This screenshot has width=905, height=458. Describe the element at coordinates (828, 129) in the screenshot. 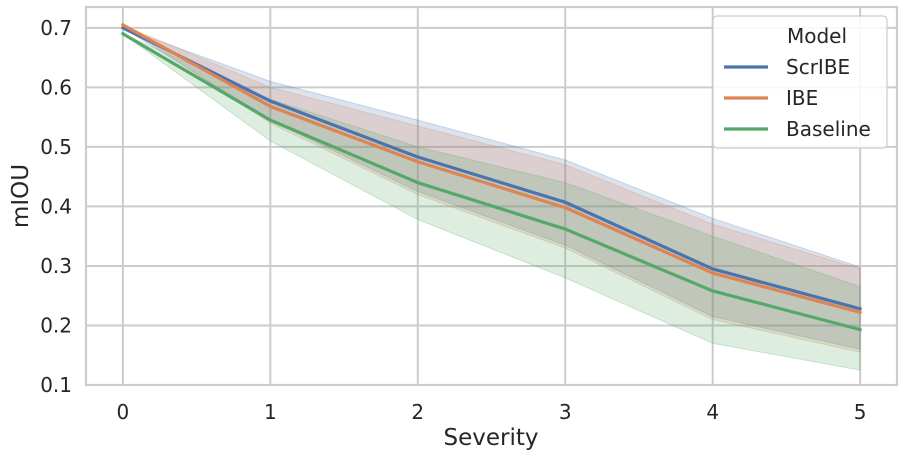

I see `legend-label-baseline: Baseline` at that location.